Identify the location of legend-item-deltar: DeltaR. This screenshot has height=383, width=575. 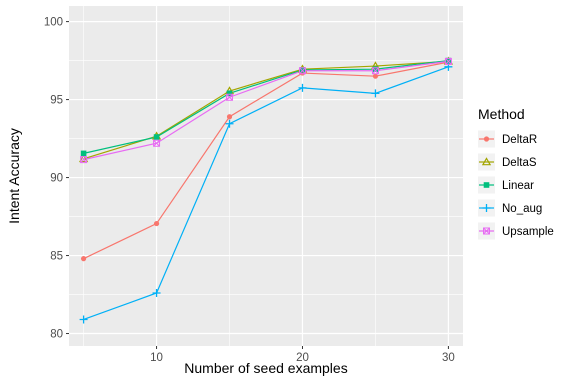
(507, 139).